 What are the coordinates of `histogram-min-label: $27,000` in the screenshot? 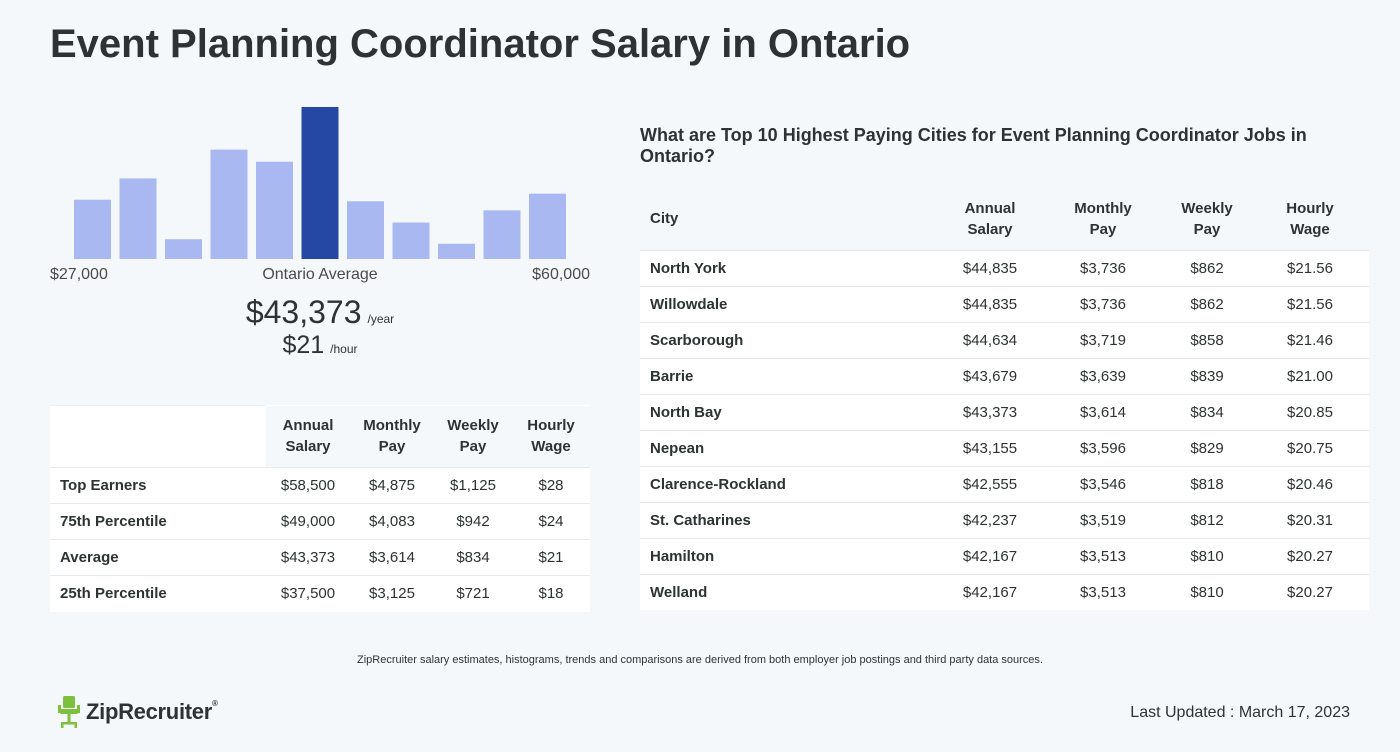 It's located at (79, 274).